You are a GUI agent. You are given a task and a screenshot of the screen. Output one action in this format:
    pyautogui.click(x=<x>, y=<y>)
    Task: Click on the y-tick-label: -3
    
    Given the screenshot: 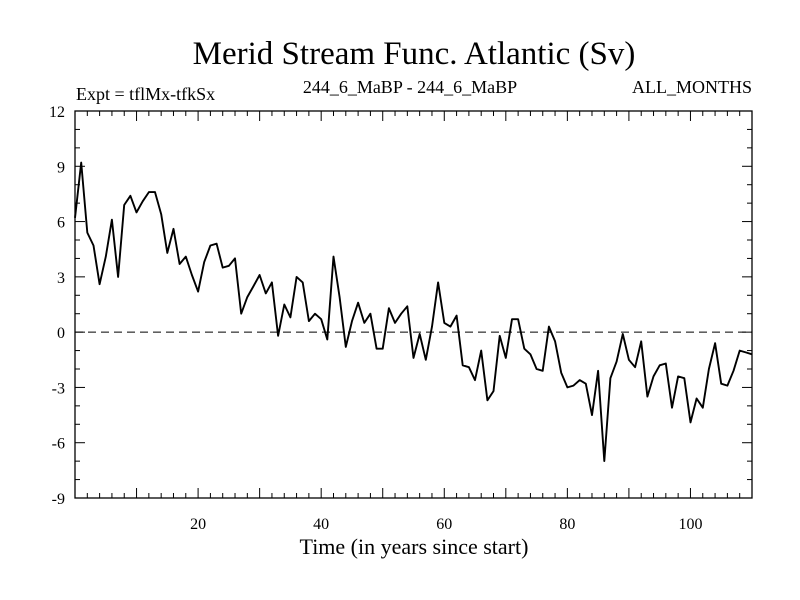 What is the action you would take?
    pyautogui.click(x=58, y=388)
    